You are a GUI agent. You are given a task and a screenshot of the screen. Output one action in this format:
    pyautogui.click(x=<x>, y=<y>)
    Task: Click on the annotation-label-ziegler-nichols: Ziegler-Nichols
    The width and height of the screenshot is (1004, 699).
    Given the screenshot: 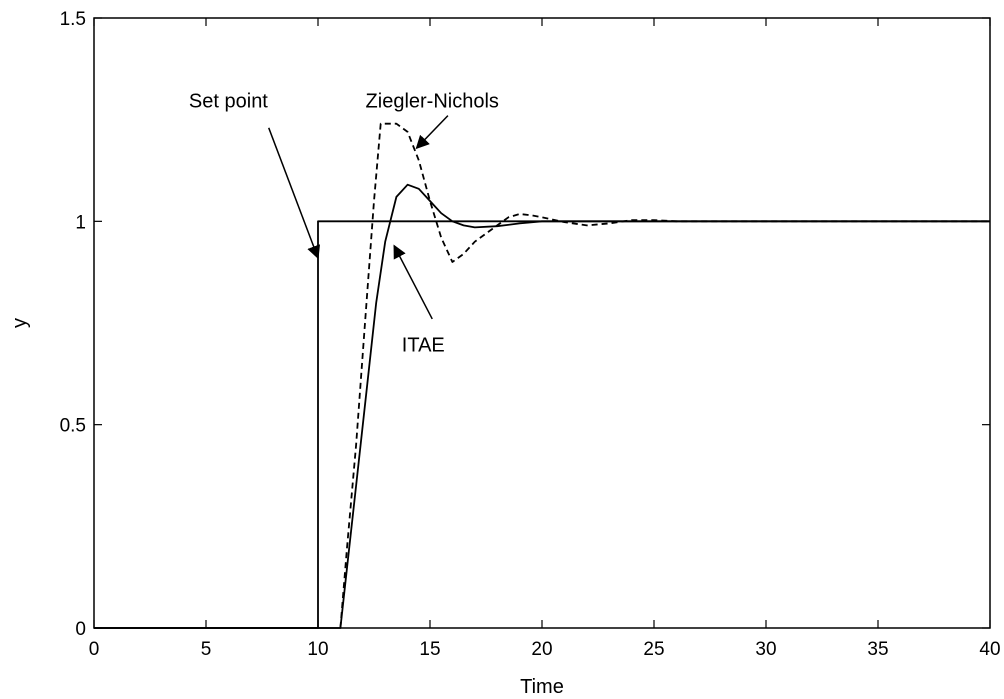 What is the action you would take?
    pyautogui.click(x=432, y=101)
    